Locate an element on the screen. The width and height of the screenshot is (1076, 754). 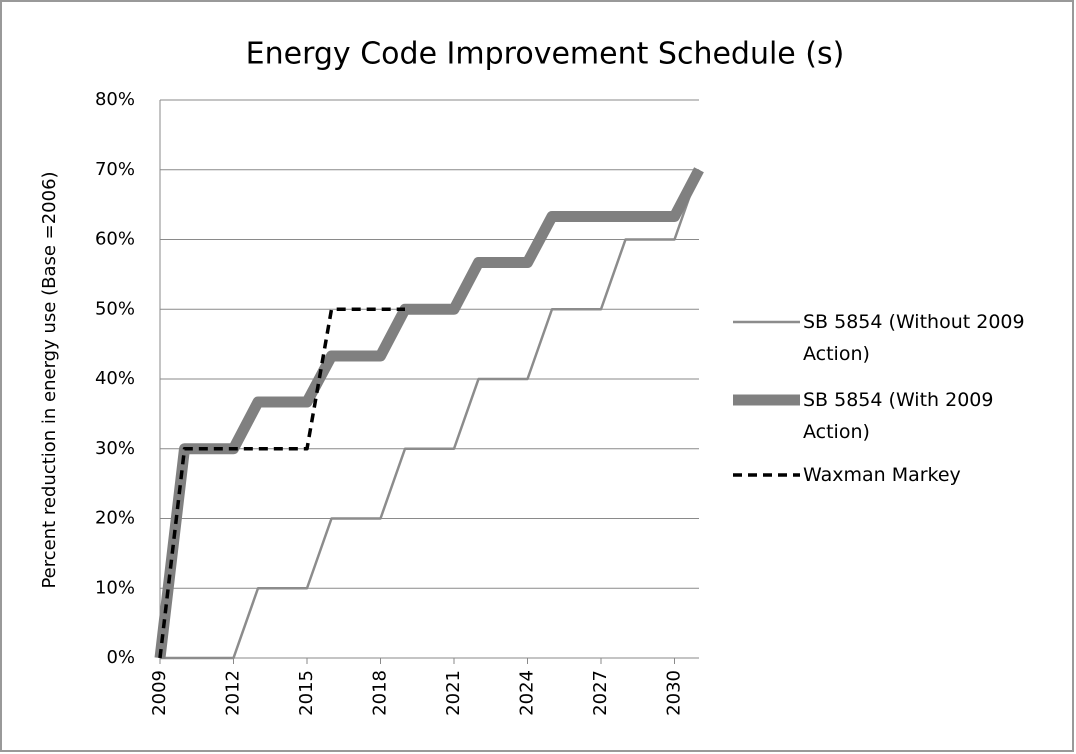
y-tick-label: 80% is located at coordinates (115, 99).